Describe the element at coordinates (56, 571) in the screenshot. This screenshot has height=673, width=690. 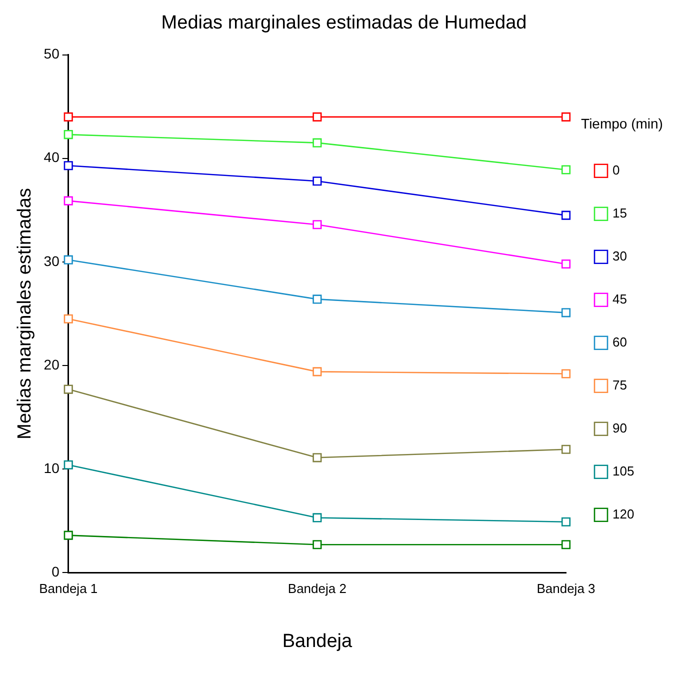
I see `y-tick-label: 0` at that location.